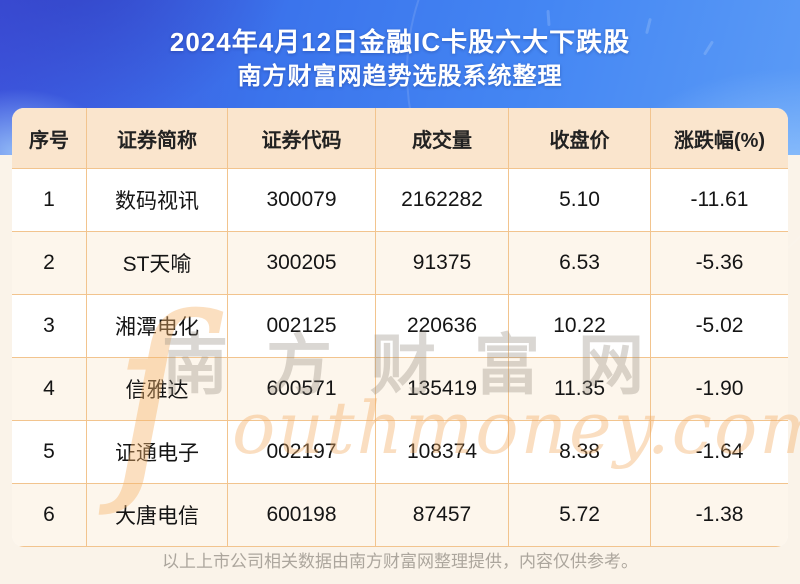 Image resolution: width=800 pixels, height=584 pixels. I want to click on table-cell: -1.64, so click(719, 451).